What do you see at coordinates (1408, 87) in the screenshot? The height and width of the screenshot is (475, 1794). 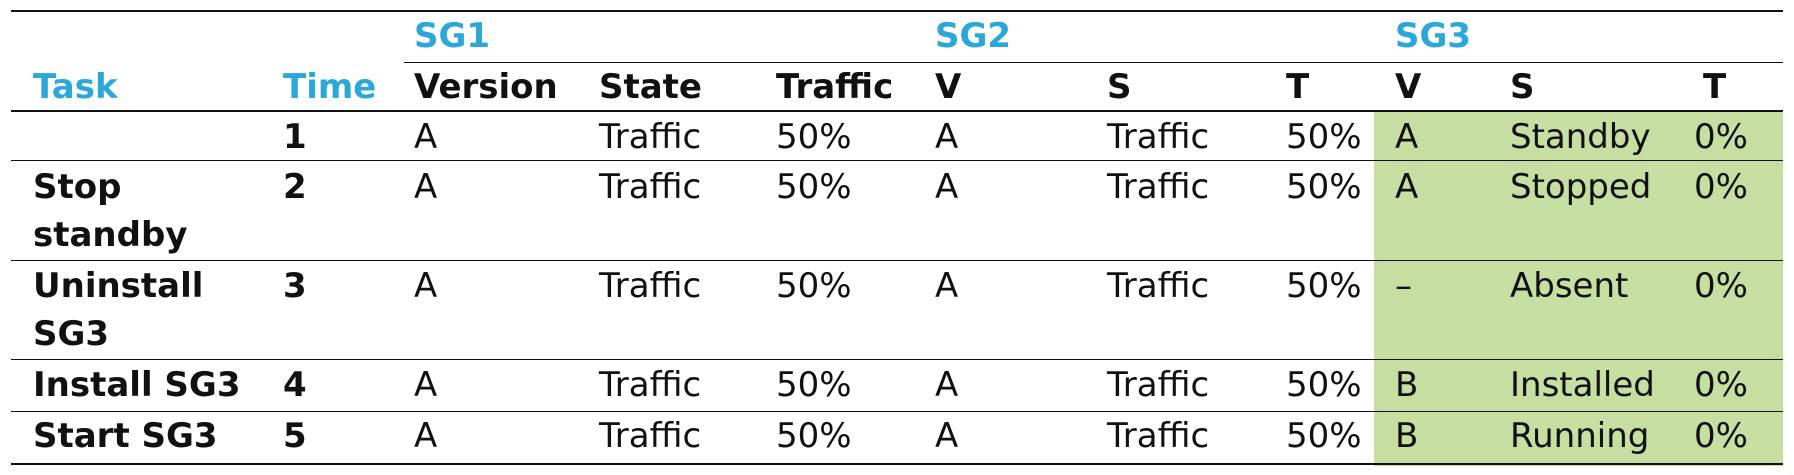 I see `column-header-sg3-v: V` at bounding box center [1408, 87].